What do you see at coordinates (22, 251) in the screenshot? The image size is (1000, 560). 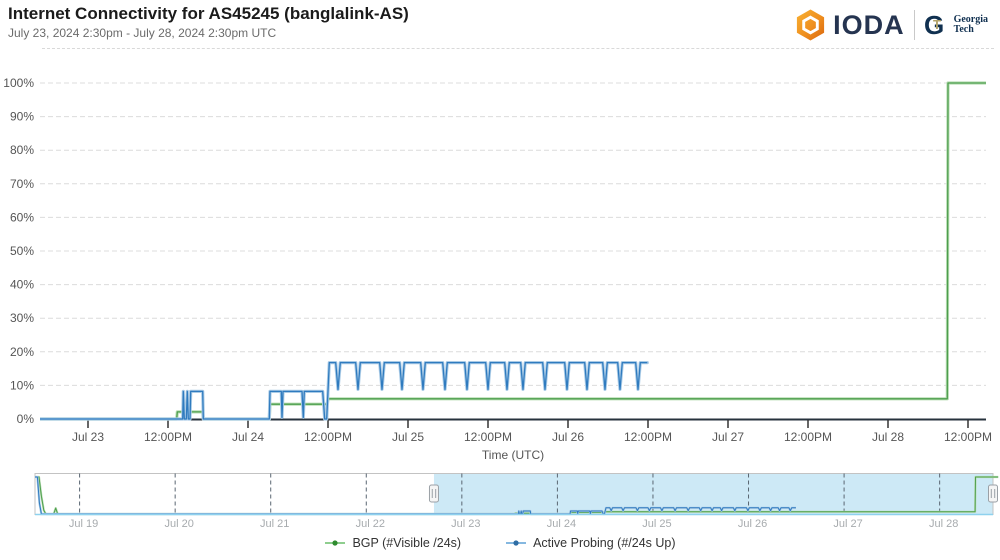 I see `y-axis-label: 50%` at bounding box center [22, 251].